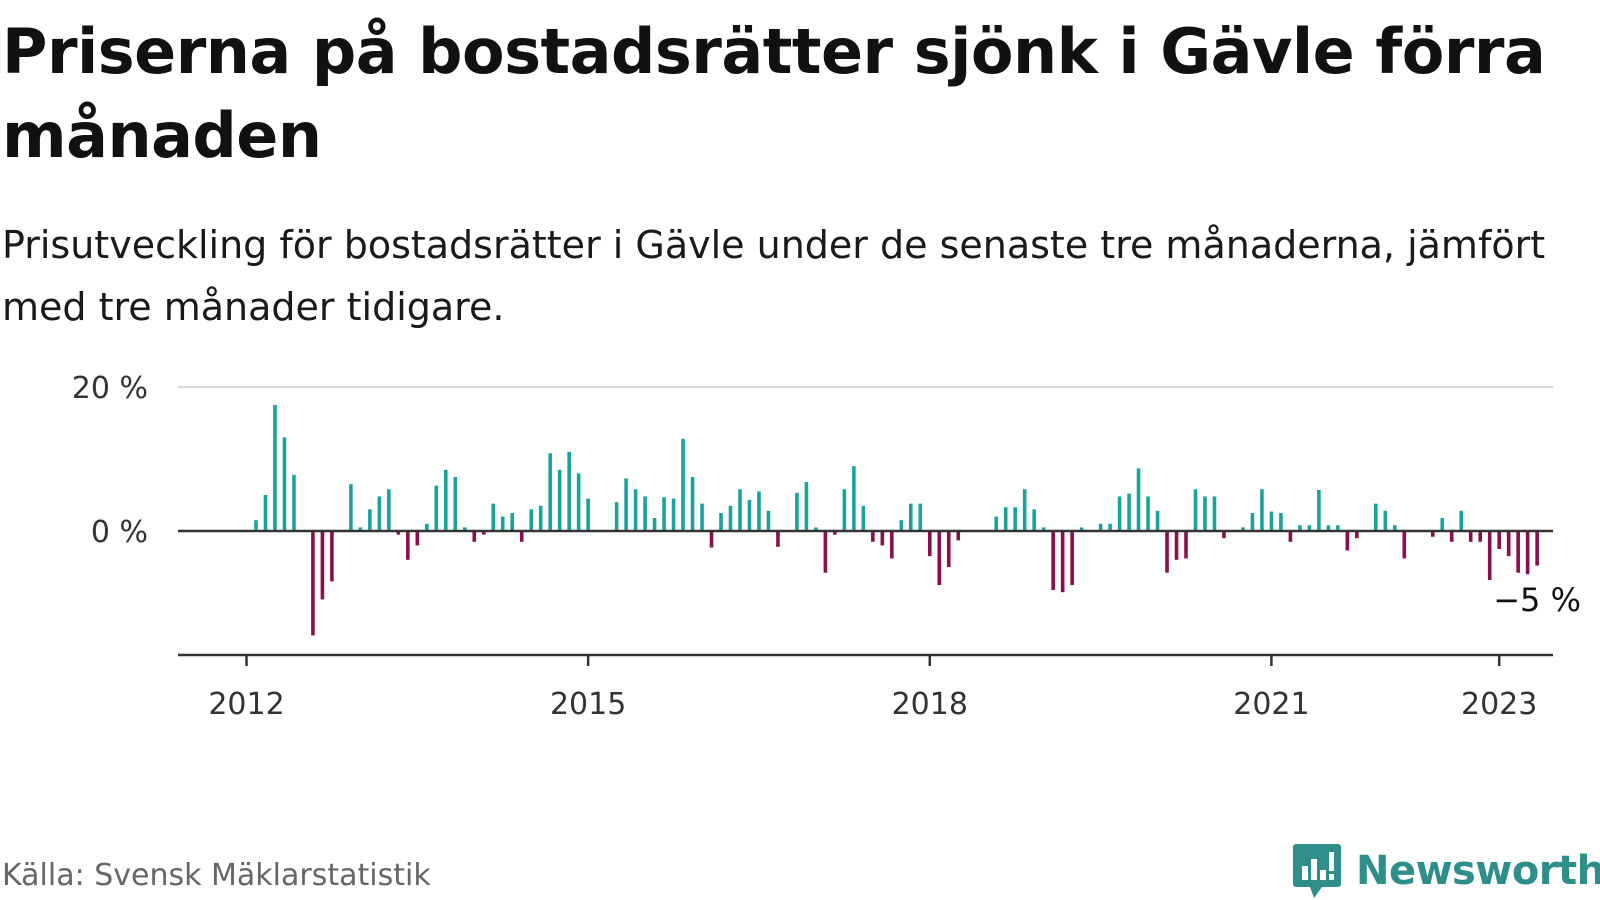 The image size is (1600, 900). I want to click on x-tick-label: 2021, so click(1271, 704).